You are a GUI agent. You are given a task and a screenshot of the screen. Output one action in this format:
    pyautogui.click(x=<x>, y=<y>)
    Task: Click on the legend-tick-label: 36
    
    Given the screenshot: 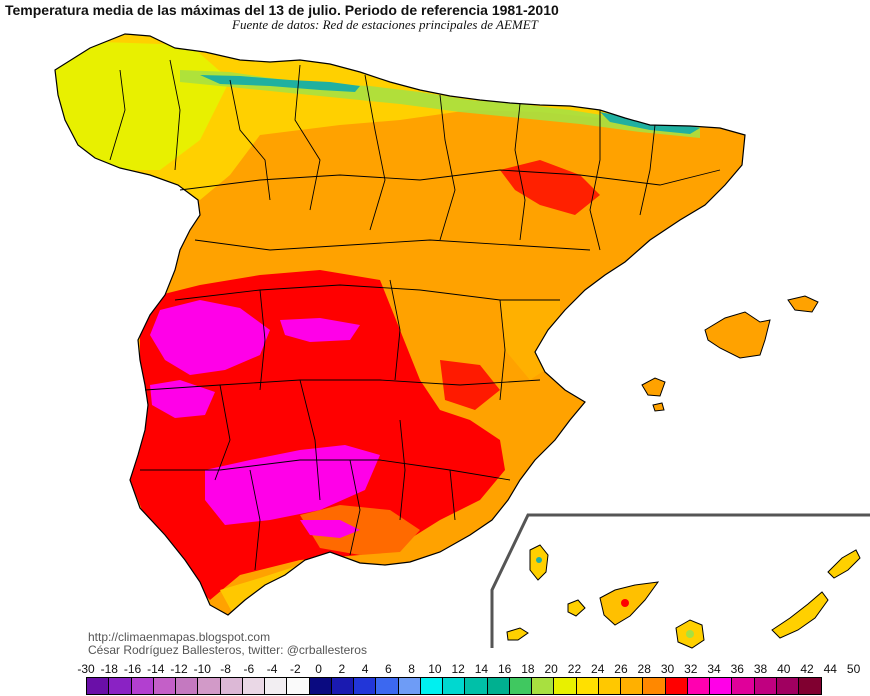 What is the action you would take?
    pyautogui.click(x=737, y=669)
    